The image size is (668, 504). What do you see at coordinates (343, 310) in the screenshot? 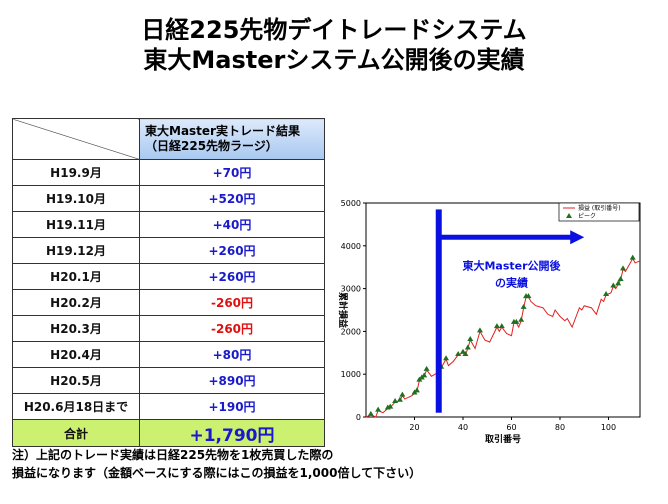
I see `y-axis-label: 累計損益` at bounding box center [343, 310].